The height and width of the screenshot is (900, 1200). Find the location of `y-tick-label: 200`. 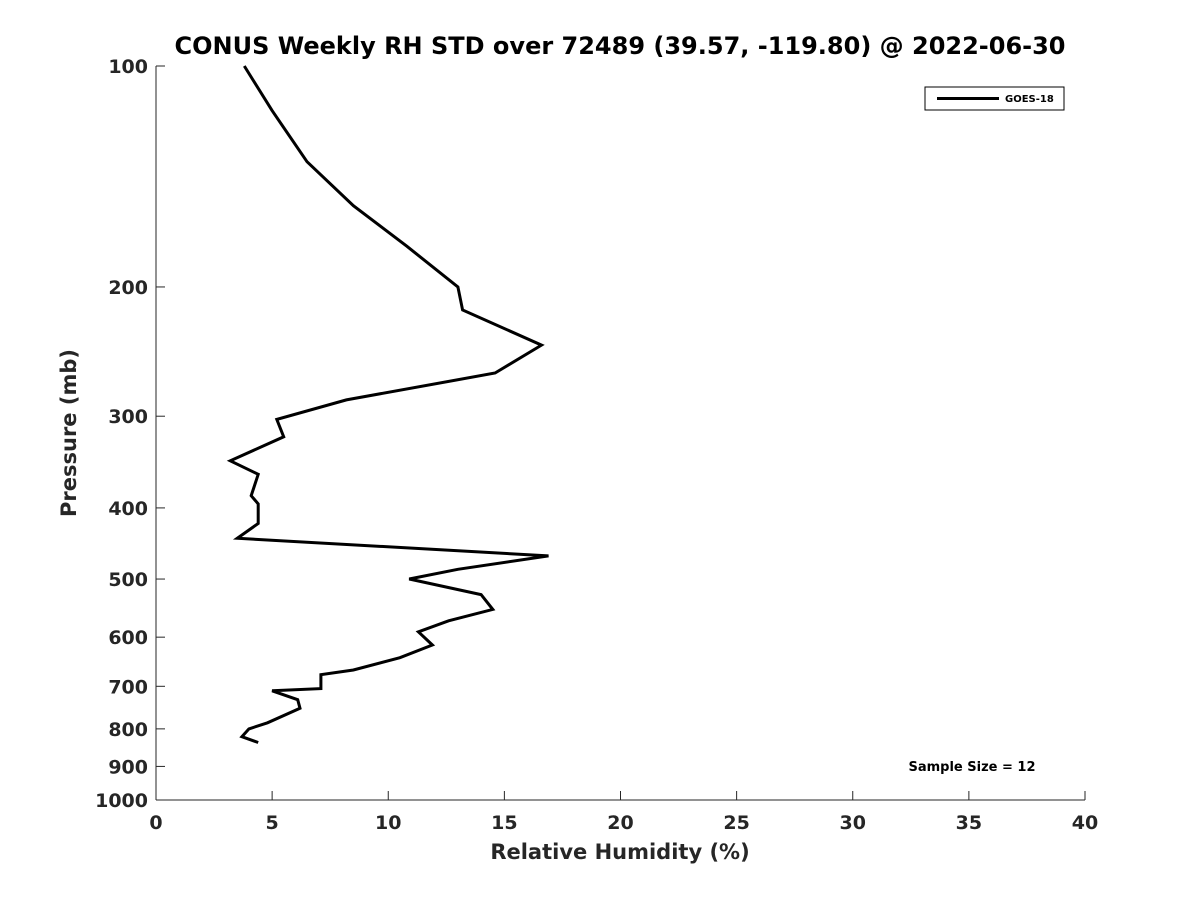

y-tick-label: 200 is located at coordinates (128, 288).